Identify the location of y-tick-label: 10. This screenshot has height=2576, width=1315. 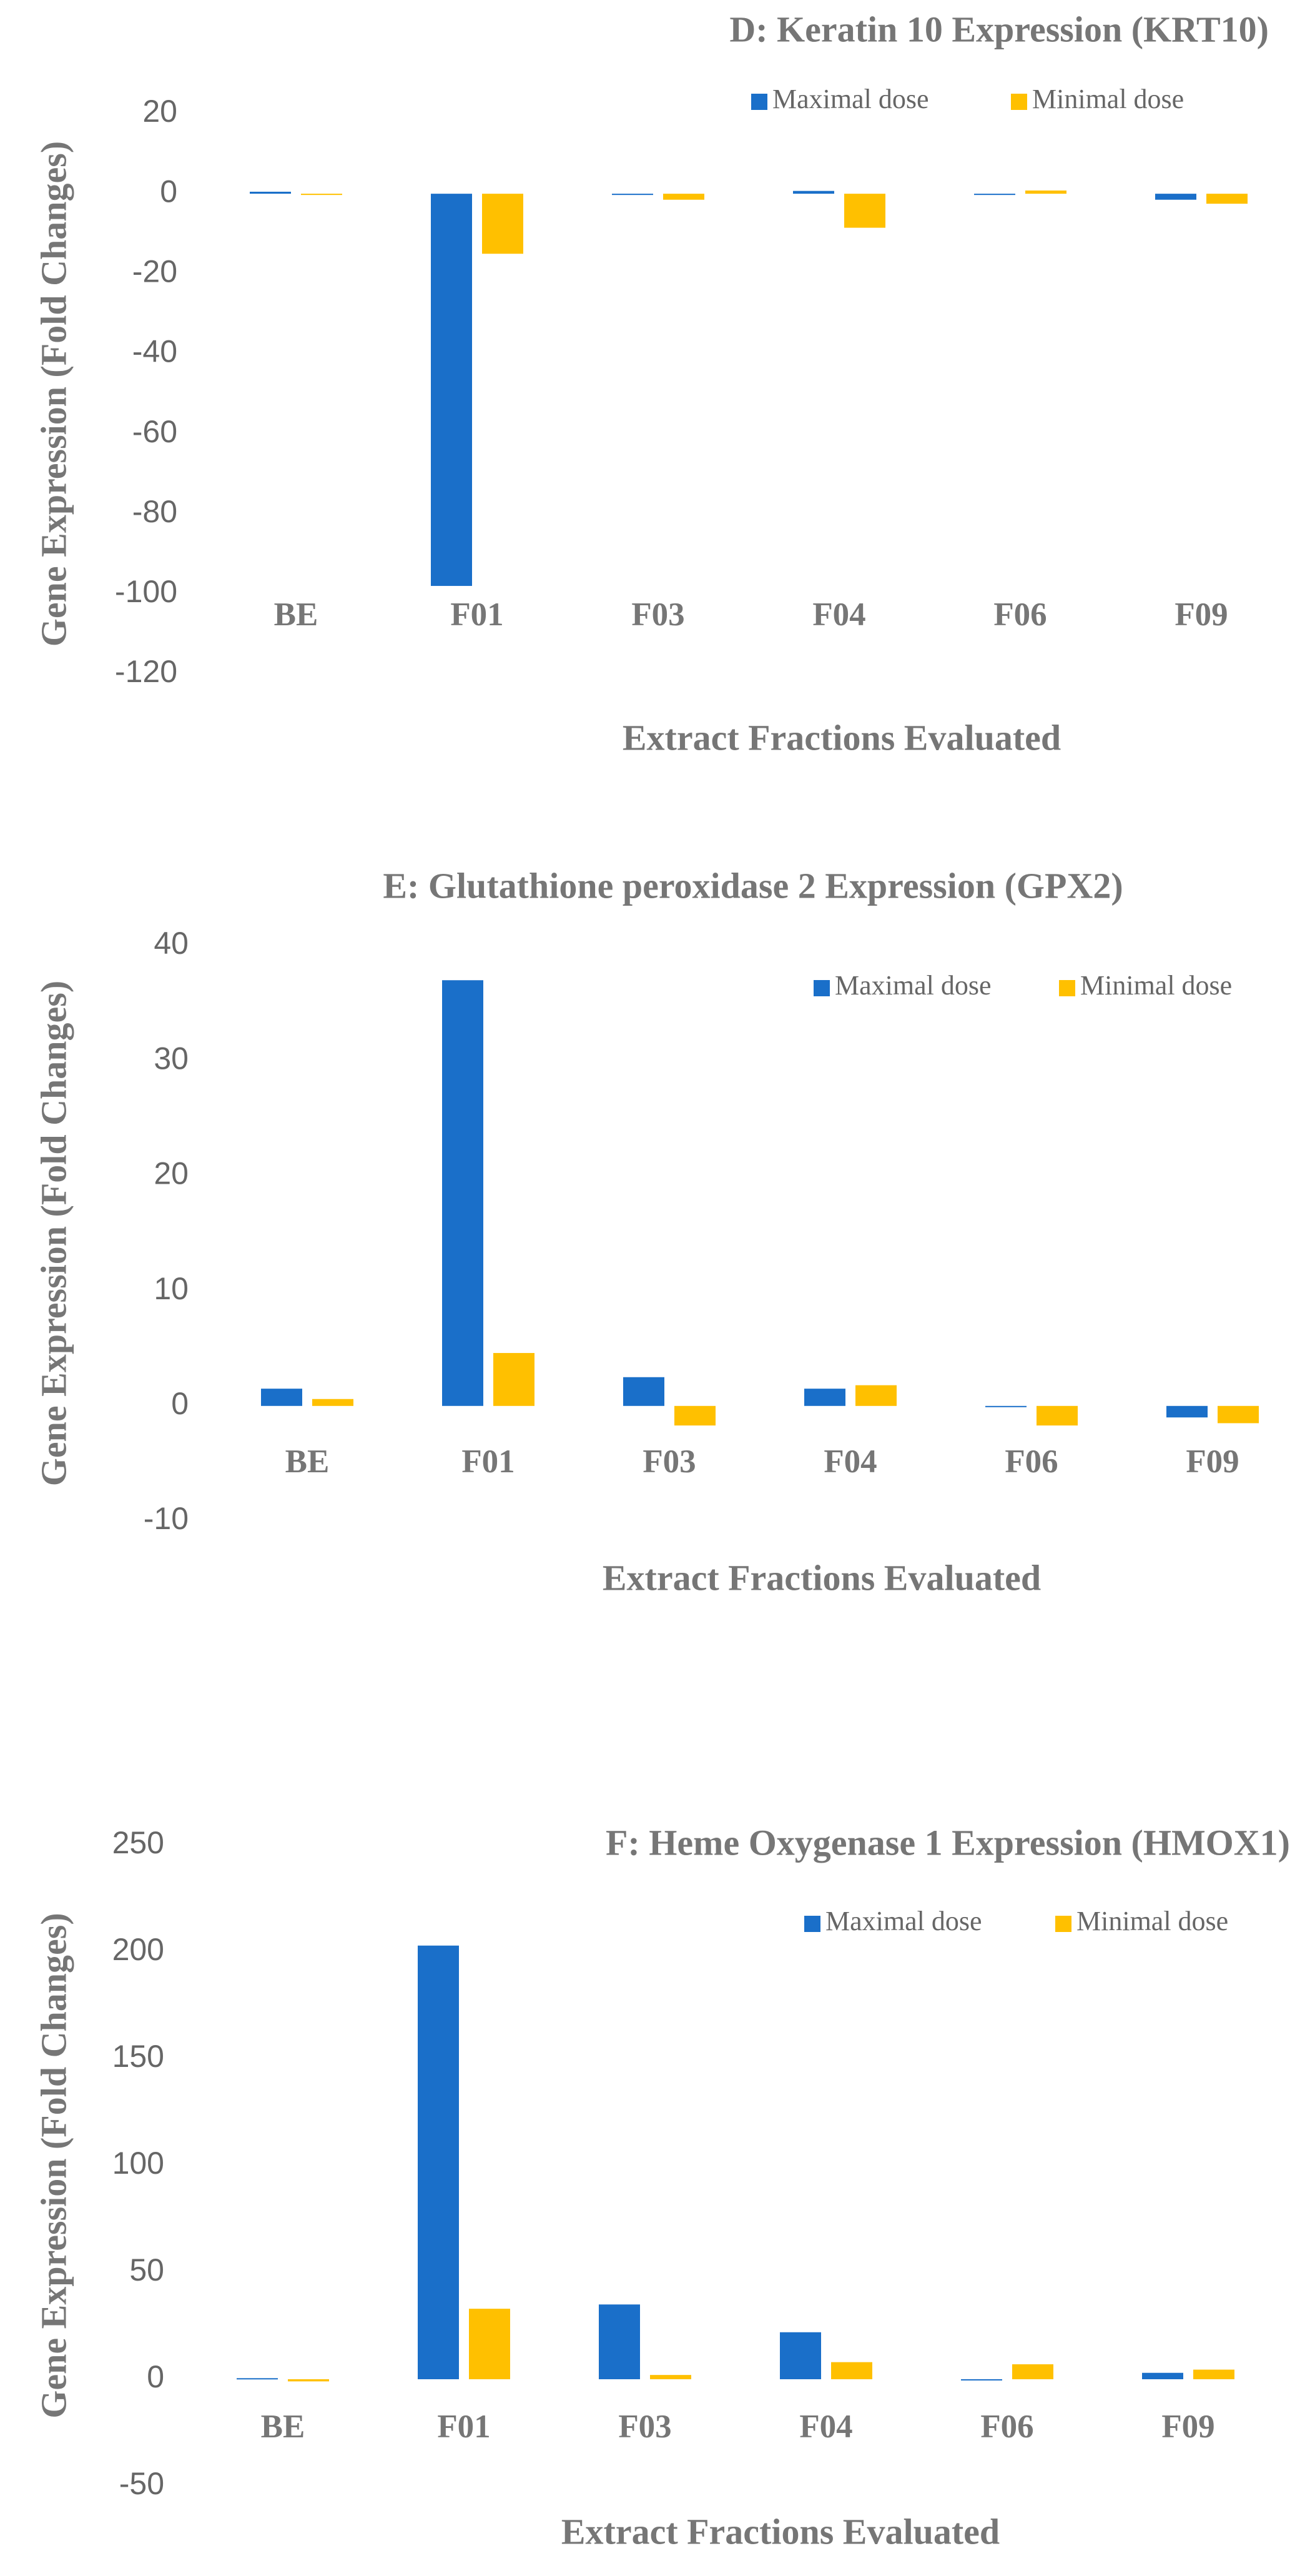
(171, 1288).